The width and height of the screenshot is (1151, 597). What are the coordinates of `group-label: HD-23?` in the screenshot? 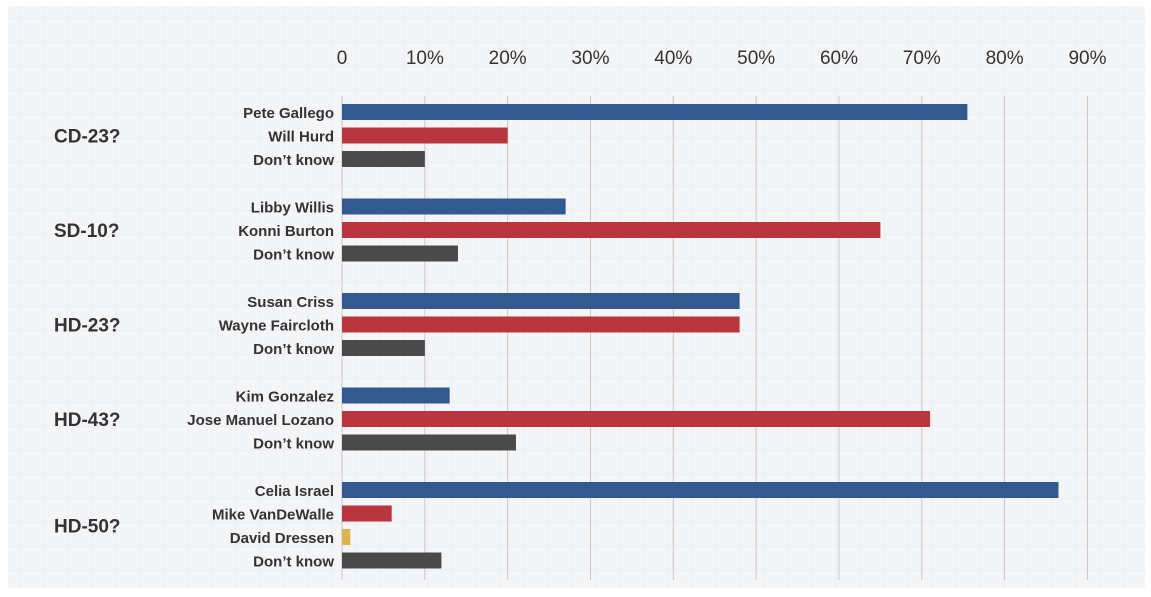 It's located at (87, 326).